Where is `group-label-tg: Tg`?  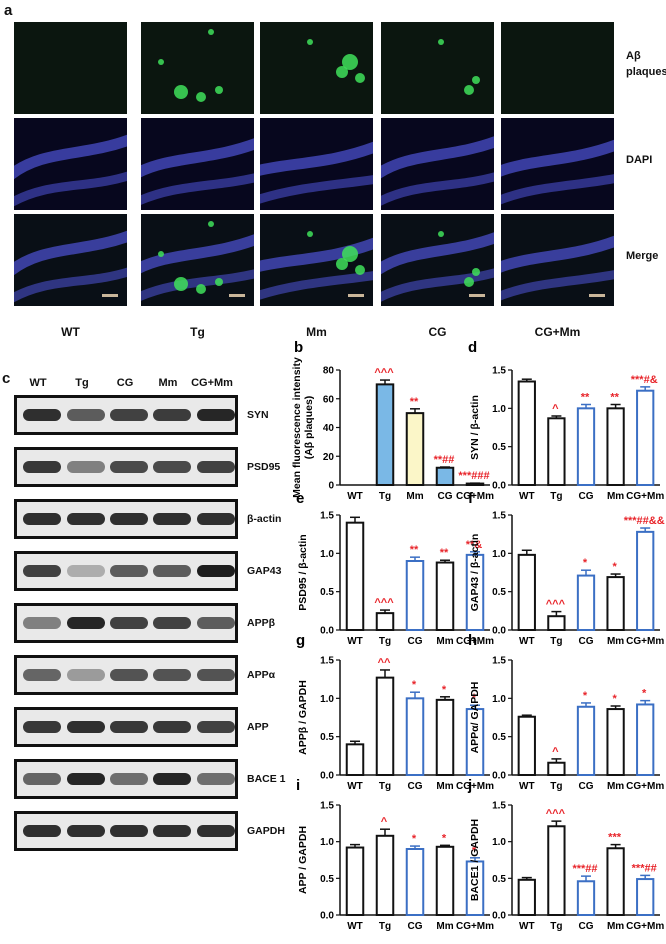 group-label-tg: Tg is located at coordinates (197, 332).